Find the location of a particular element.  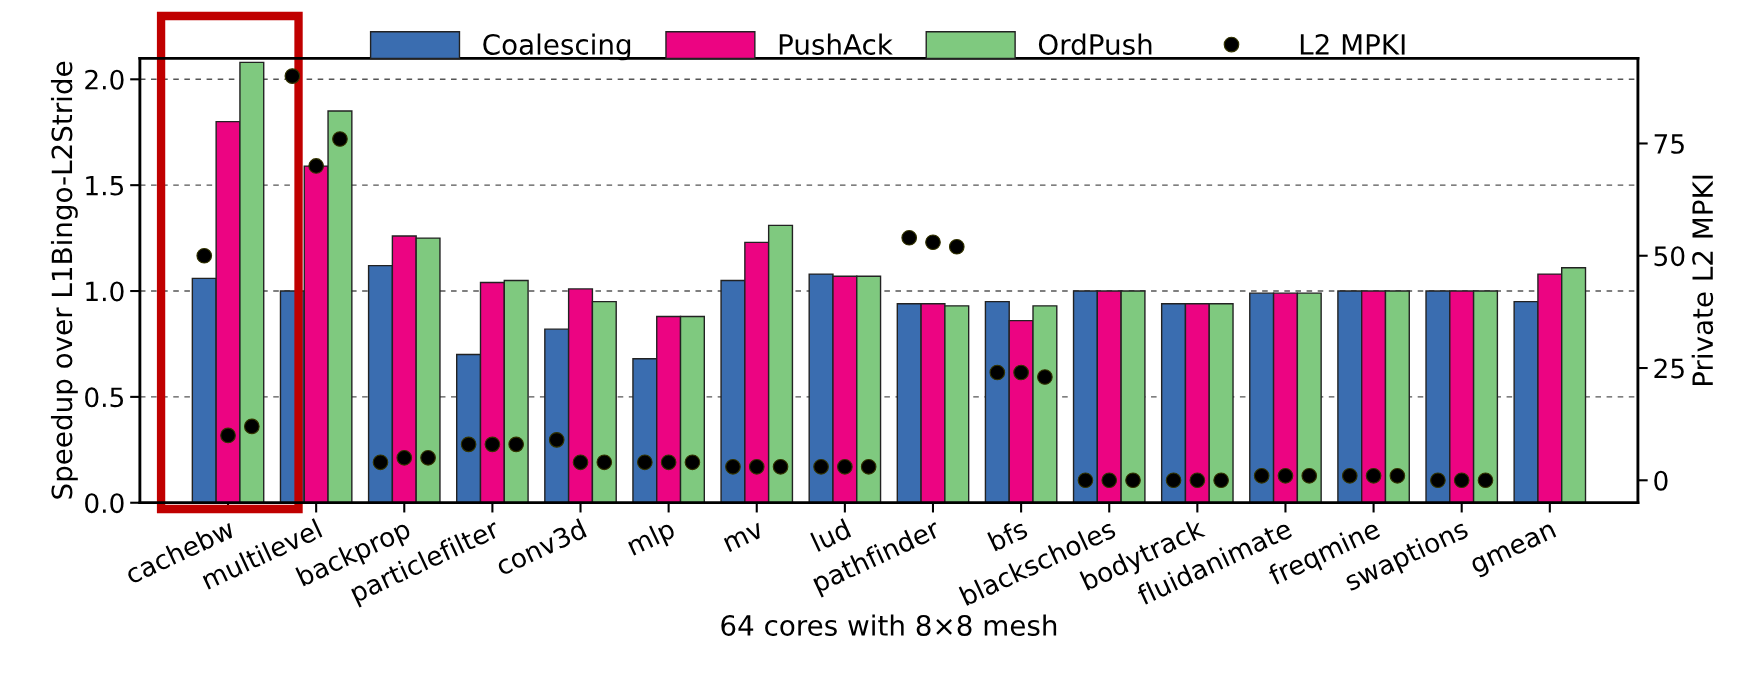

y2-tick-label: 0 is located at coordinates (1661, 480).